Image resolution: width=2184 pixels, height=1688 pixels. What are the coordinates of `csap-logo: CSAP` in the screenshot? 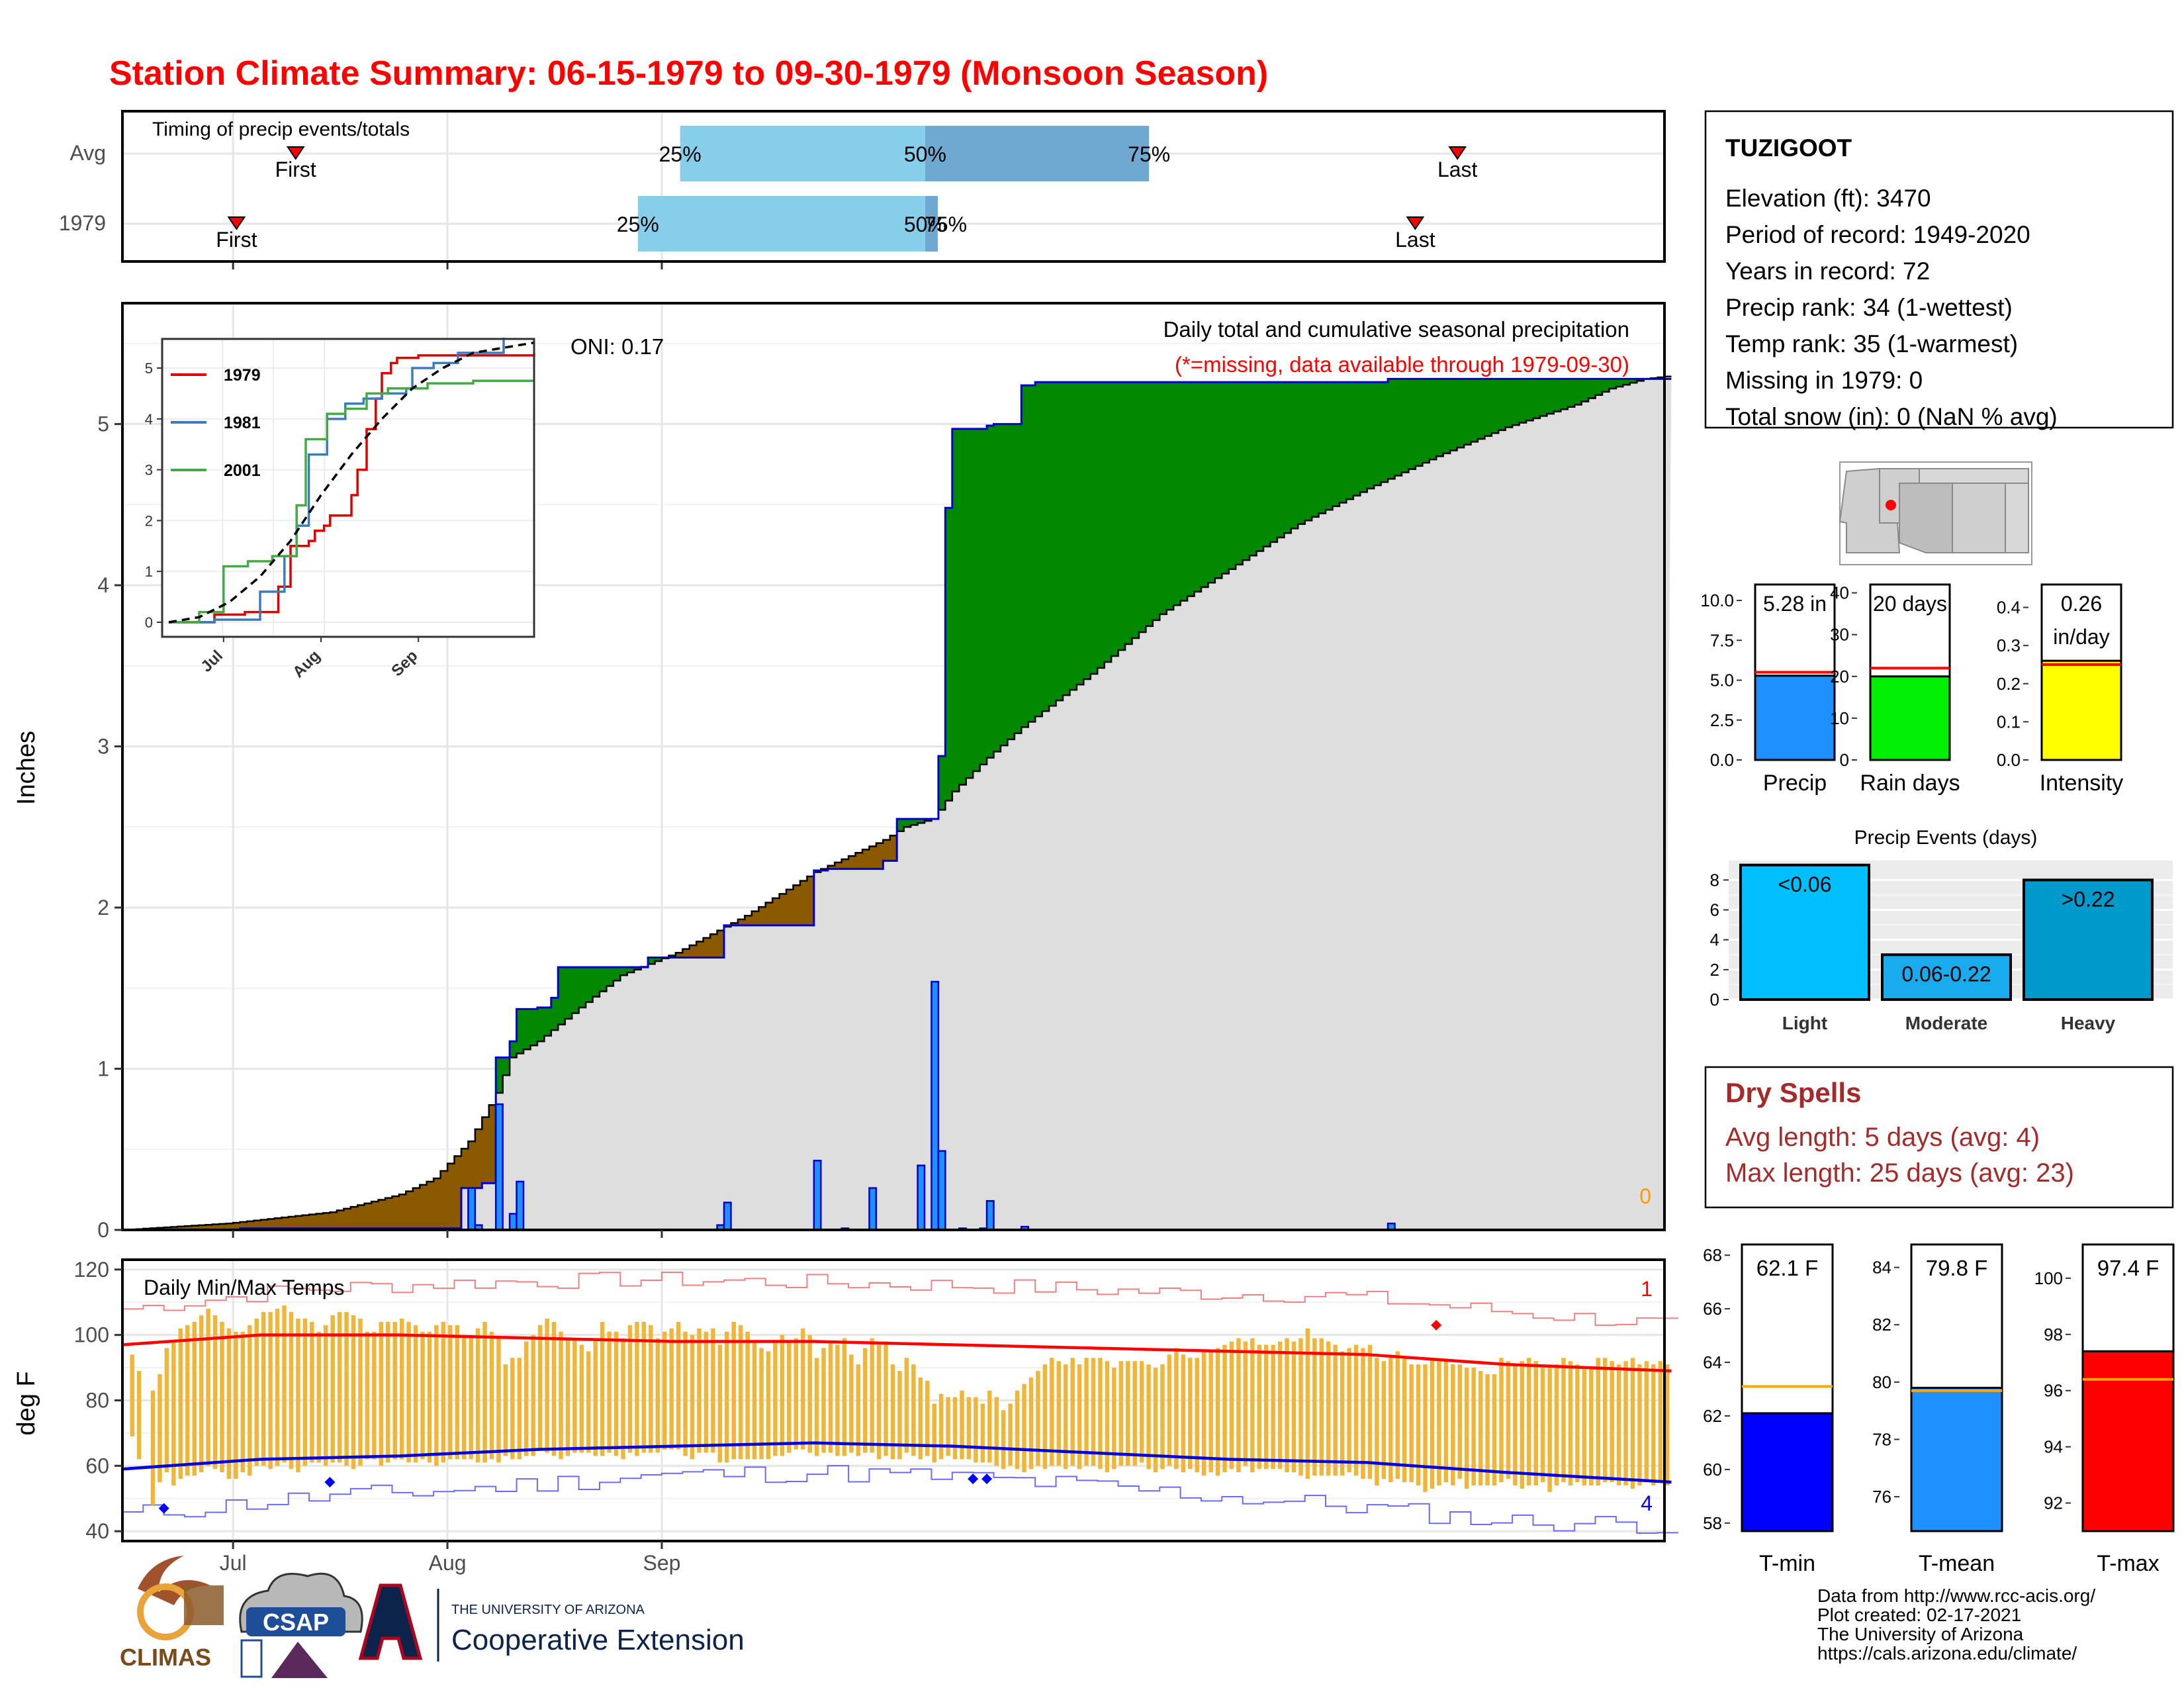 It's located at (301, 1625).